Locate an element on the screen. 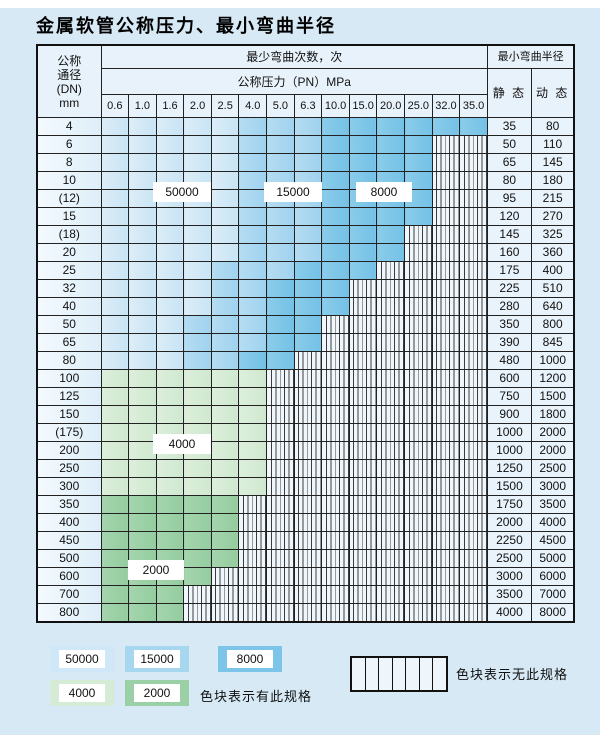 Image resolution: width=600 pixels, height=743 pixels. table-row: 125 750 1500 is located at coordinates (305, 396).